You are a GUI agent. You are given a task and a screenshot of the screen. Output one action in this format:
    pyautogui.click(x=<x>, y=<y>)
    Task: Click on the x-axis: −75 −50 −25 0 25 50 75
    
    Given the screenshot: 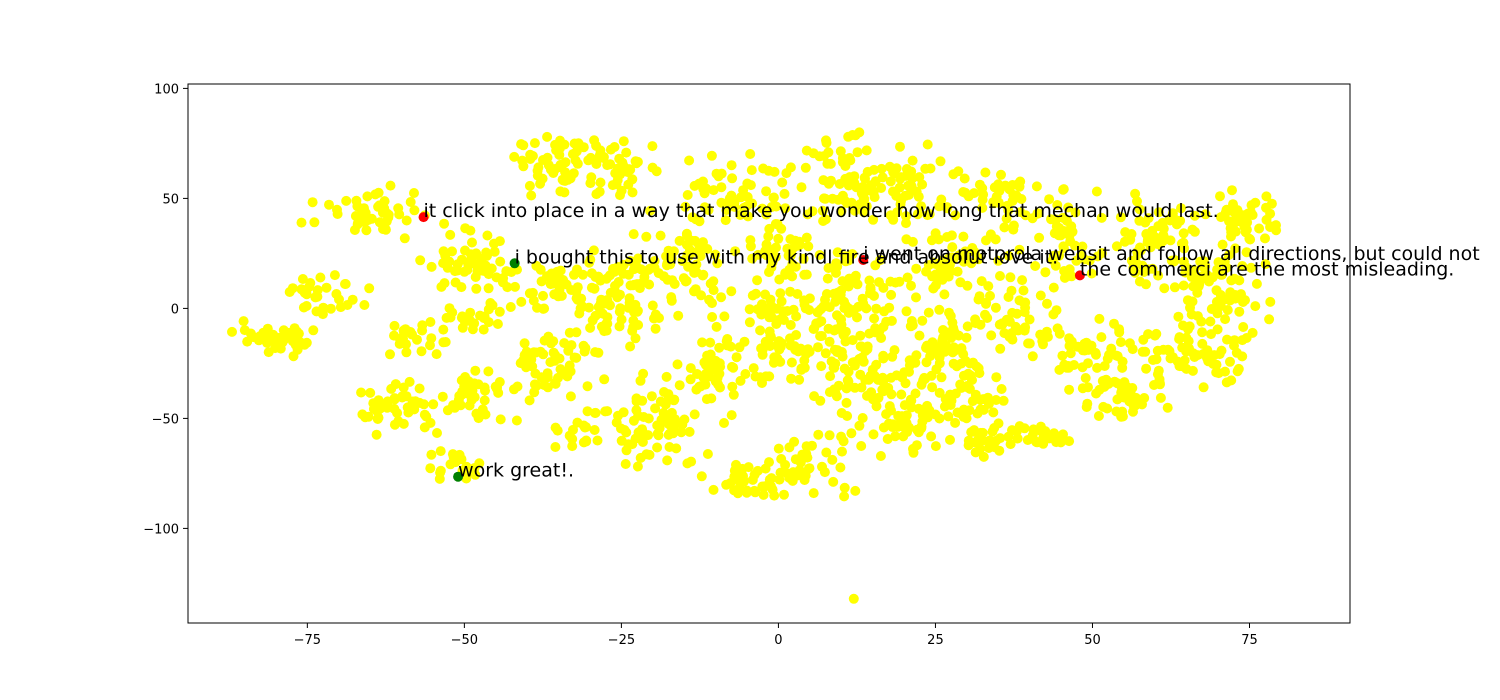 What is the action you would take?
    pyautogui.click(x=776, y=635)
    